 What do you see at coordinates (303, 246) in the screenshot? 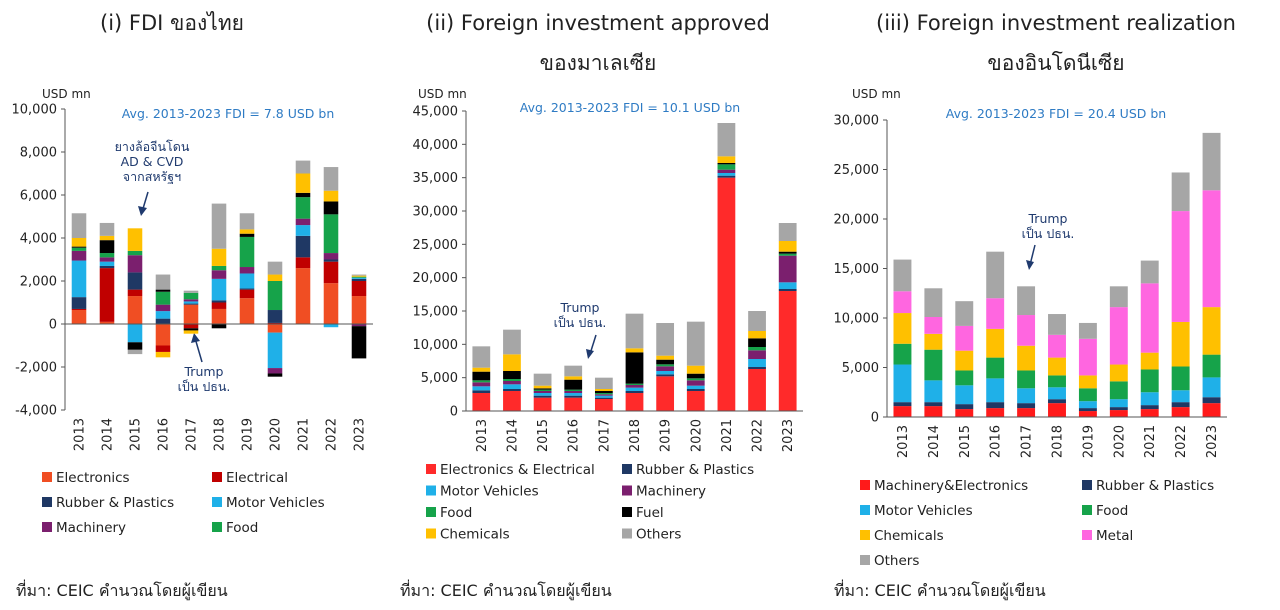
I see `bar-segment-rubber-plastics-2021` at bounding box center [303, 246].